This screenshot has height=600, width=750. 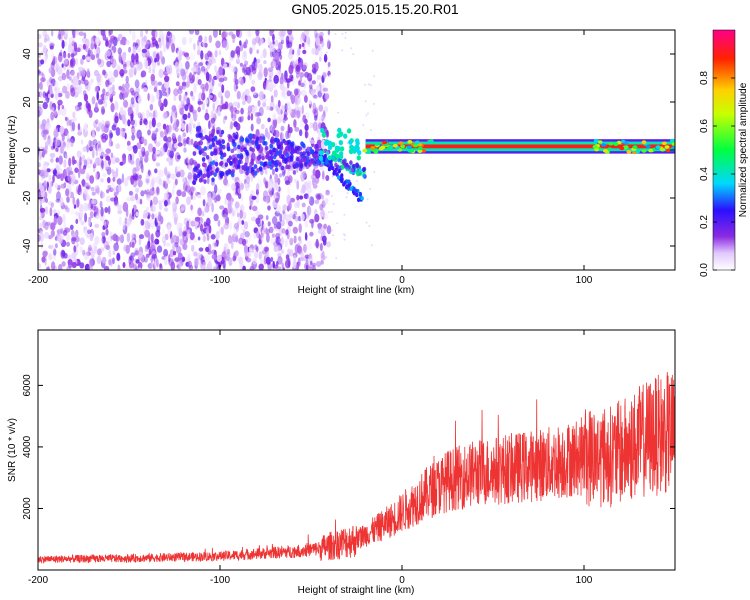 What do you see at coordinates (704, 222) in the screenshot?
I see `colorbar-tick-label: 0.2` at bounding box center [704, 222].